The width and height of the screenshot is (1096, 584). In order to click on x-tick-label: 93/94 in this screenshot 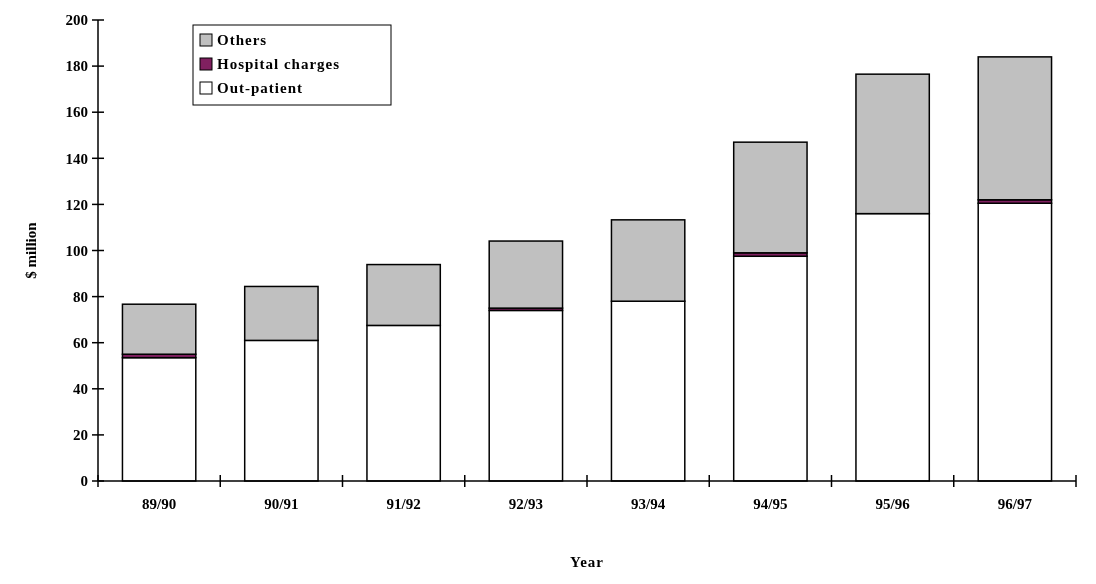, I will do `click(648, 504)`.